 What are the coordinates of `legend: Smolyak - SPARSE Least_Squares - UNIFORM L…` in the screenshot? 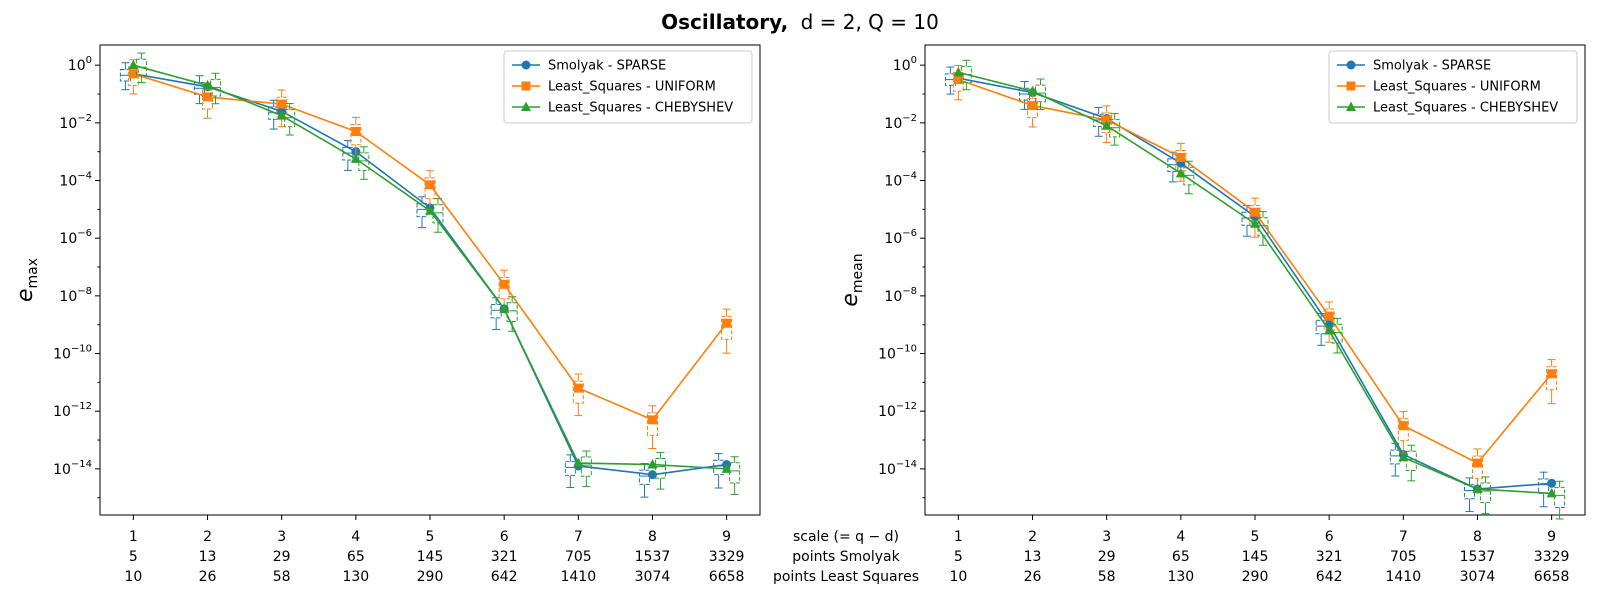 It's located at (628, 87).